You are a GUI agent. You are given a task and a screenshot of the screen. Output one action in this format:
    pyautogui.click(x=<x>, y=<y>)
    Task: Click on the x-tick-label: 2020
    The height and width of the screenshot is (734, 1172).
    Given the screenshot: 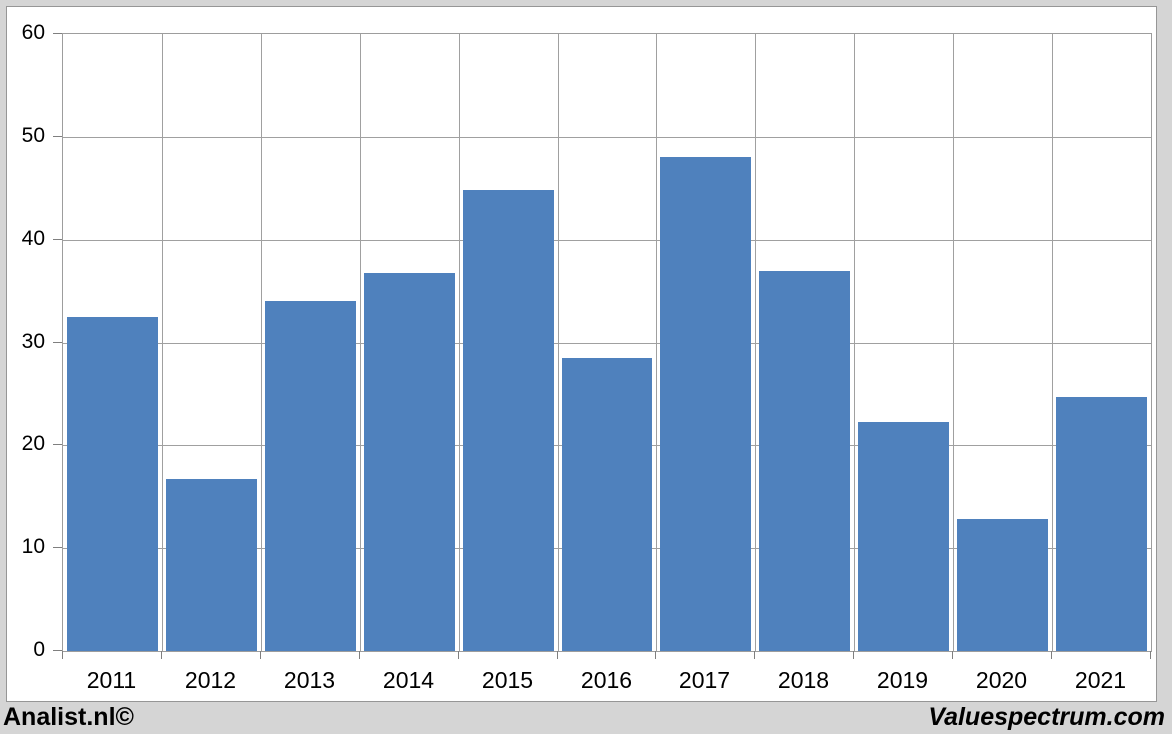 What is the action you would take?
    pyautogui.click(x=1001, y=680)
    